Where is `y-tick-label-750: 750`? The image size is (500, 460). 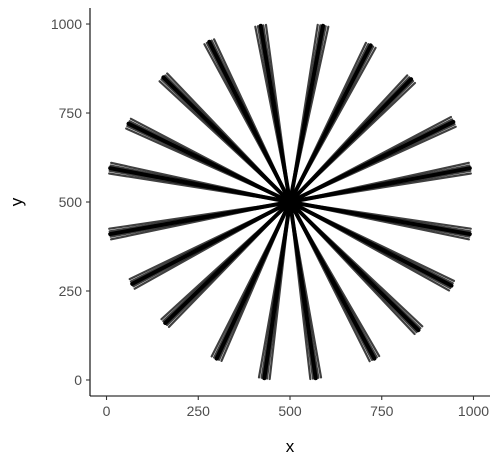 y-tick-label-750: 750 is located at coordinates (71, 113).